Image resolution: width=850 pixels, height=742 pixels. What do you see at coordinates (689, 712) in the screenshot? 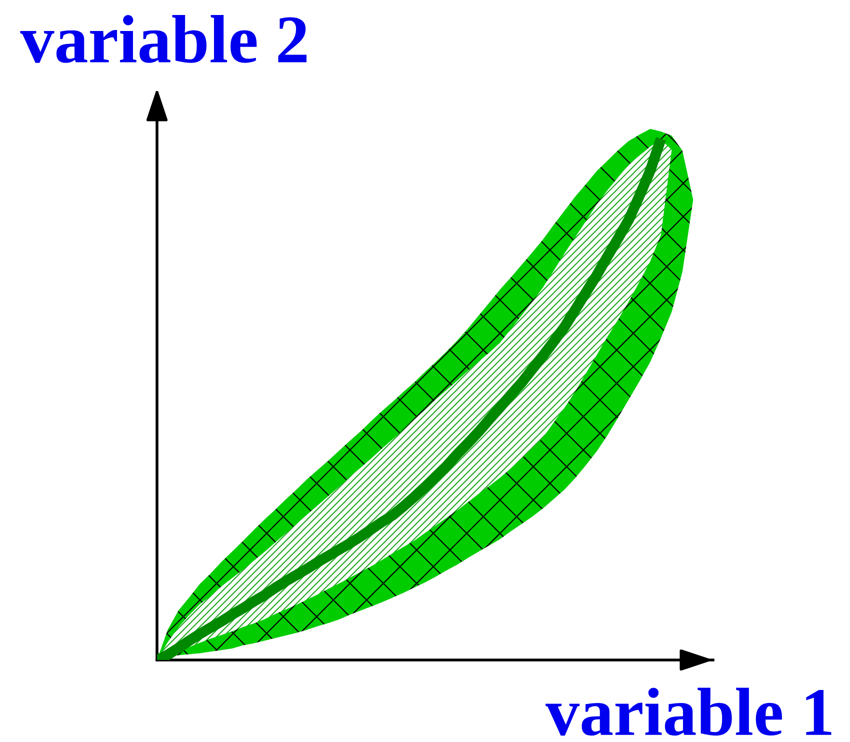
I see `x-axis-title: variable 1` at bounding box center [689, 712].